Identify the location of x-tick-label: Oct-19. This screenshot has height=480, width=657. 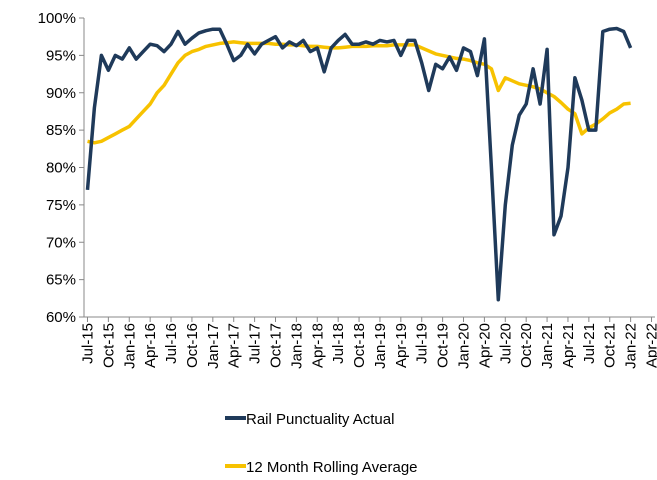
(443, 345).